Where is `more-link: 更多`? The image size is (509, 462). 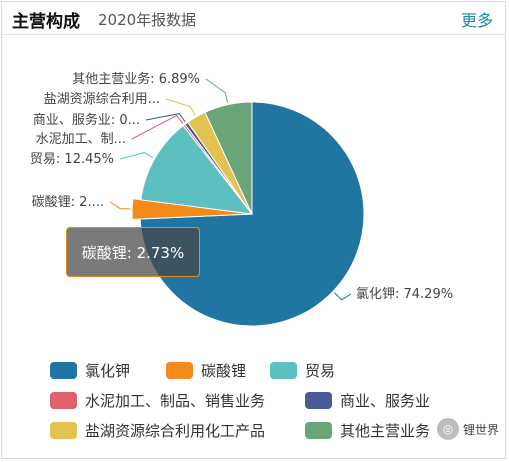 more-link: 更多 is located at coordinates (476, 20).